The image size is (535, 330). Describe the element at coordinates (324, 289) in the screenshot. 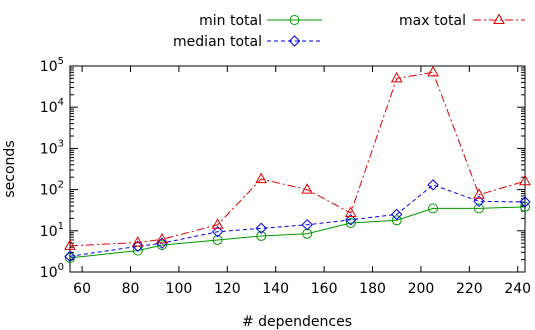

I see `x-tick-label: 160` at that location.